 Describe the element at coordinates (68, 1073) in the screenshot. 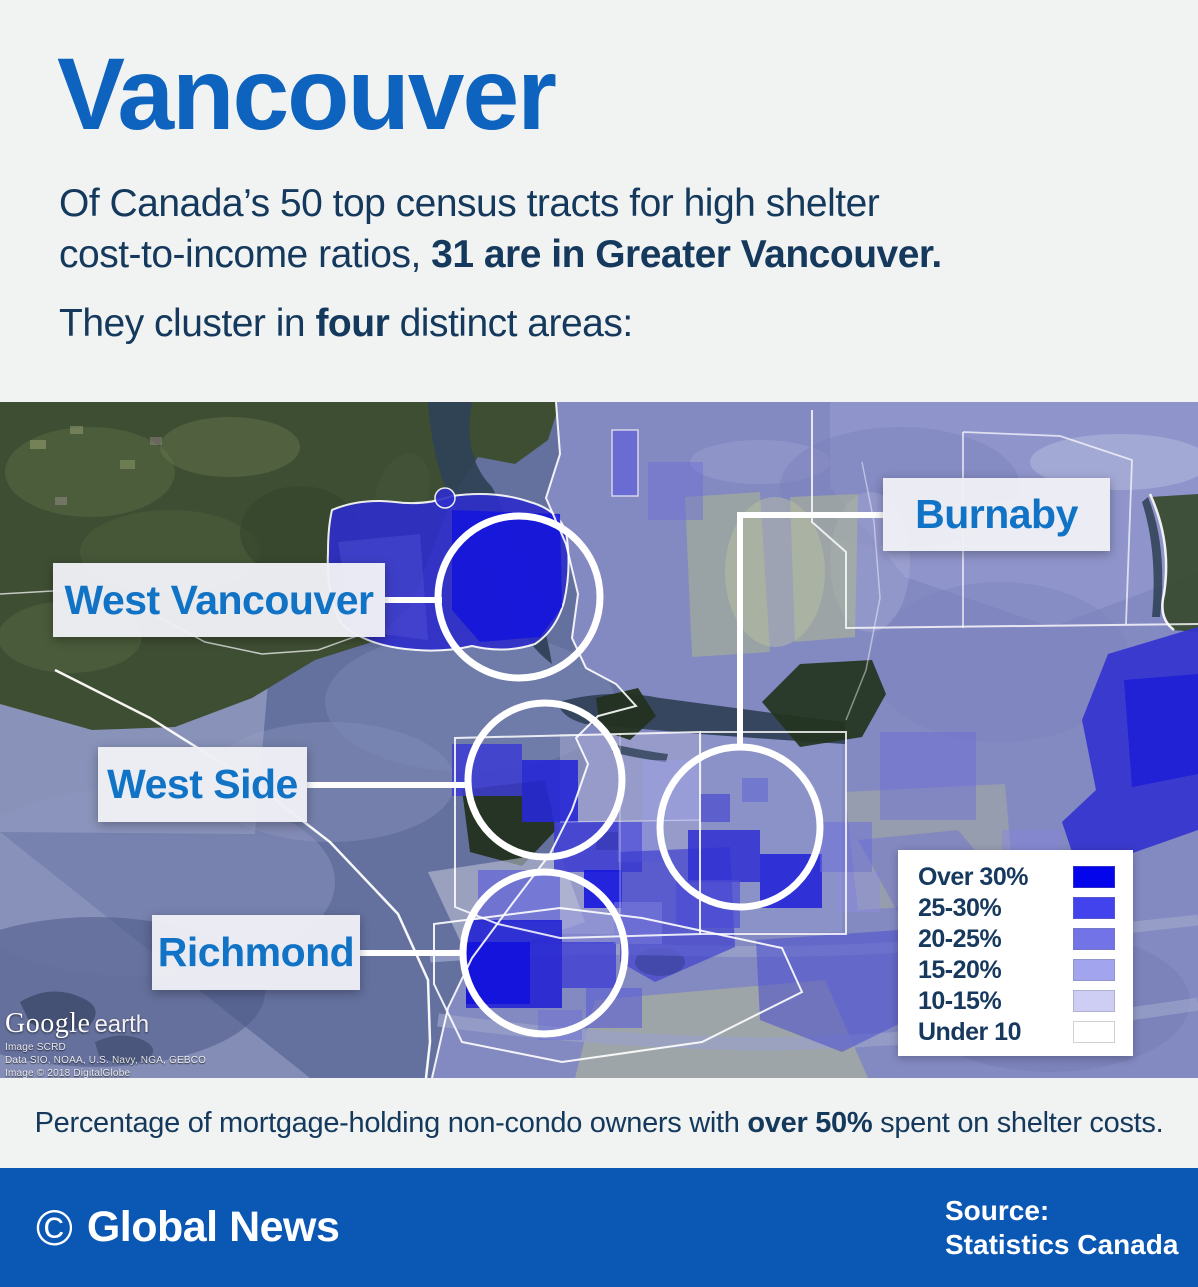

I see `attribution-line: Image © 2018 DigitalGlobe` at that location.